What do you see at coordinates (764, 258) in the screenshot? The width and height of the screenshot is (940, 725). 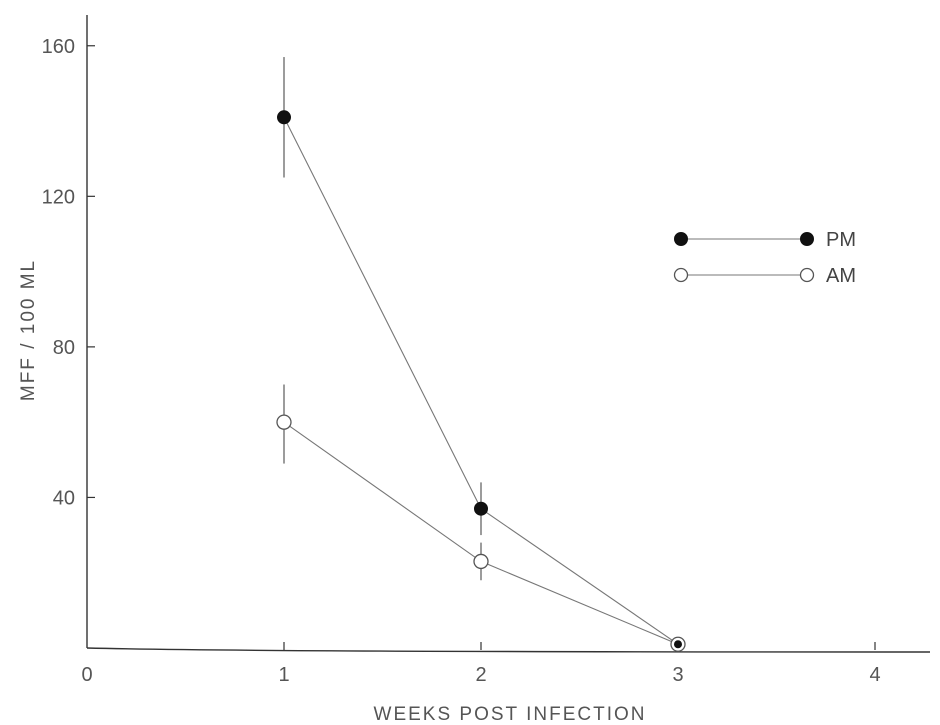 I see `legend: PM AM` at bounding box center [764, 258].